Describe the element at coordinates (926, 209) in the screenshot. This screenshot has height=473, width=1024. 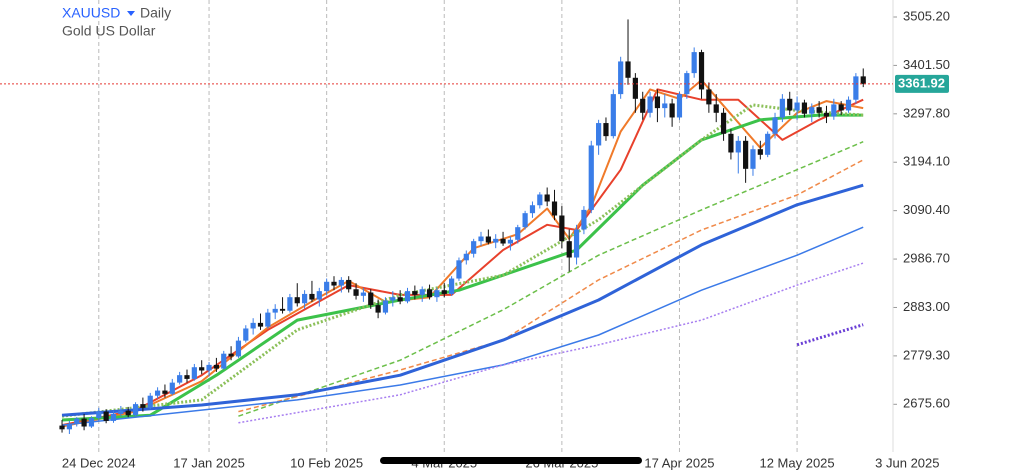
I see `y-tick-label: 3090.40` at that location.